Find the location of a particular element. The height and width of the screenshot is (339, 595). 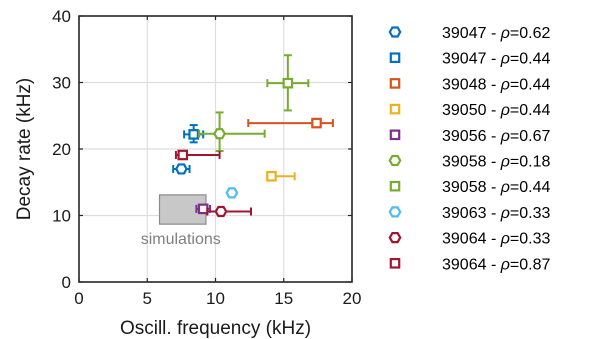

x-tick-label: 10 is located at coordinates (215, 298).